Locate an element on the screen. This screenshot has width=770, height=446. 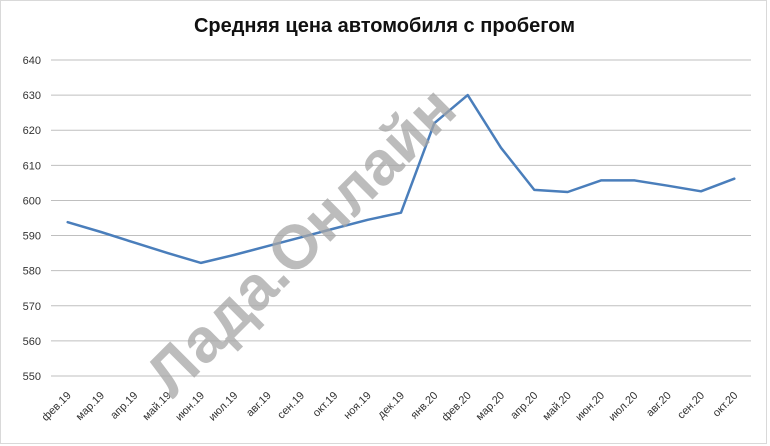
y-tick-label: 620 is located at coordinates (32, 131).